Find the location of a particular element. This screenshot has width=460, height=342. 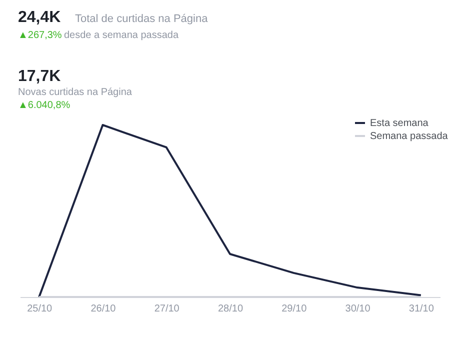

x-tick-label: 28/10 is located at coordinates (231, 309).